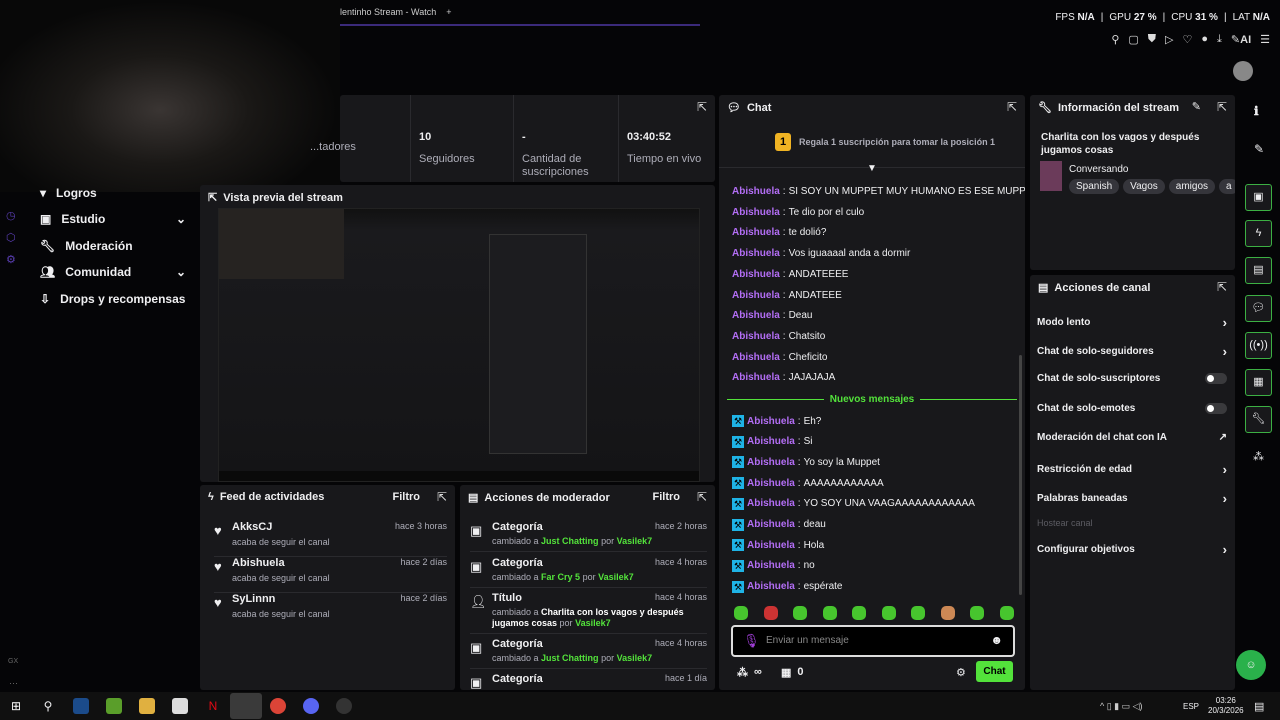 The height and width of the screenshot is (720, 1280). What do you see at coordinates (81, 706) in the screenshot?
I see `steam-icon` at bounding box center [81, 706].